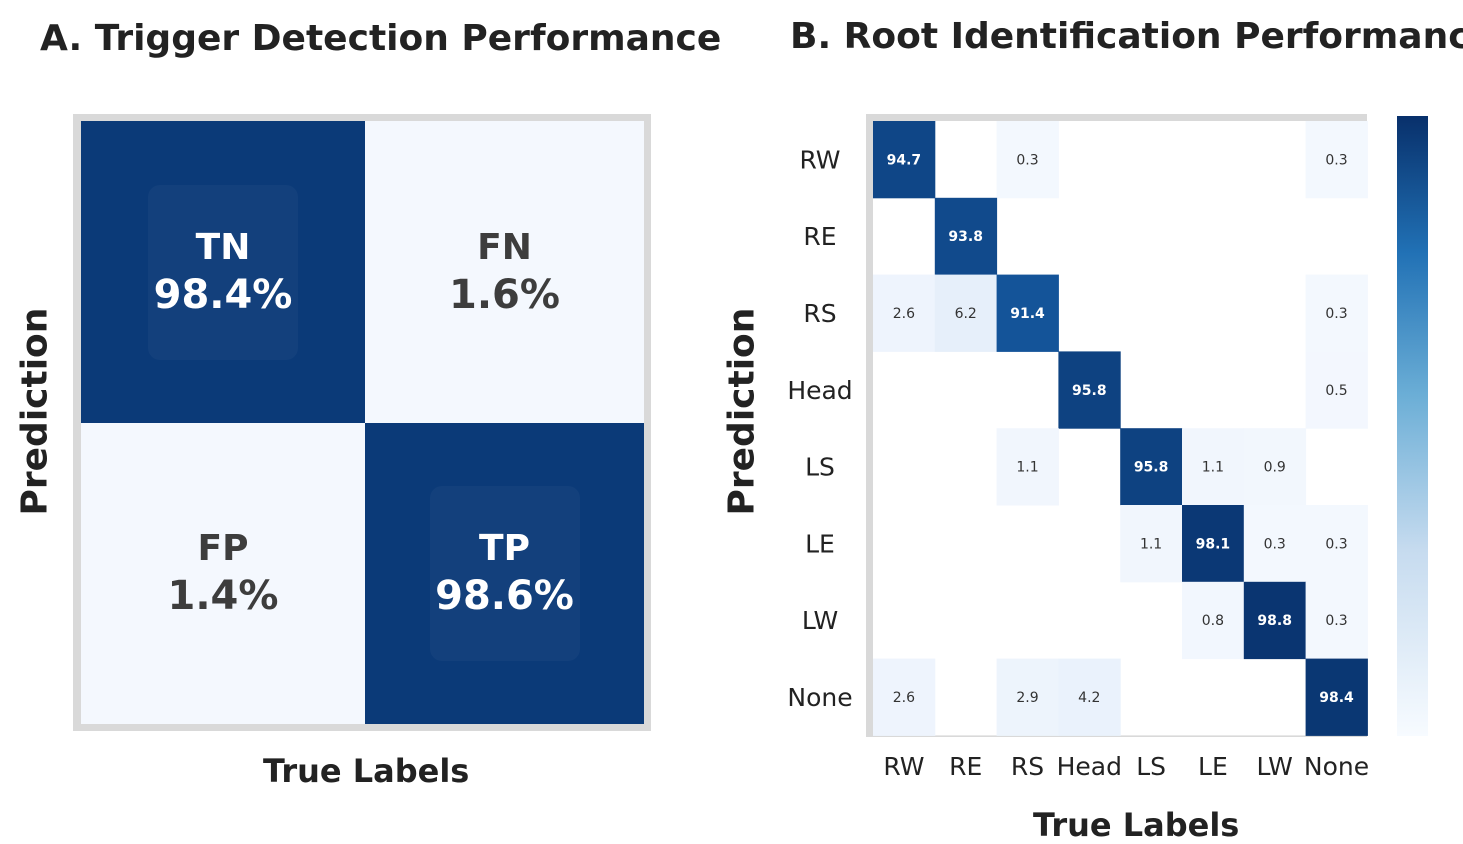  Describe the element at coordinates (504, 294) in the screenshot. I see `matrix-cell-percentage: 1.6%` at that location.